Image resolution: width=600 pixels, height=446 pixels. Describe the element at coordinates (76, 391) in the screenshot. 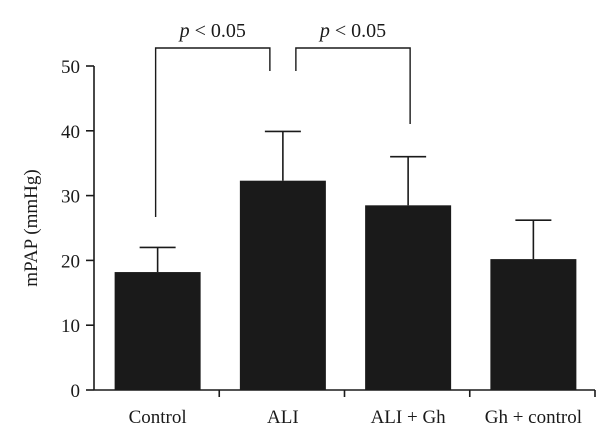

I see `y-tick-label: 0` at that location.